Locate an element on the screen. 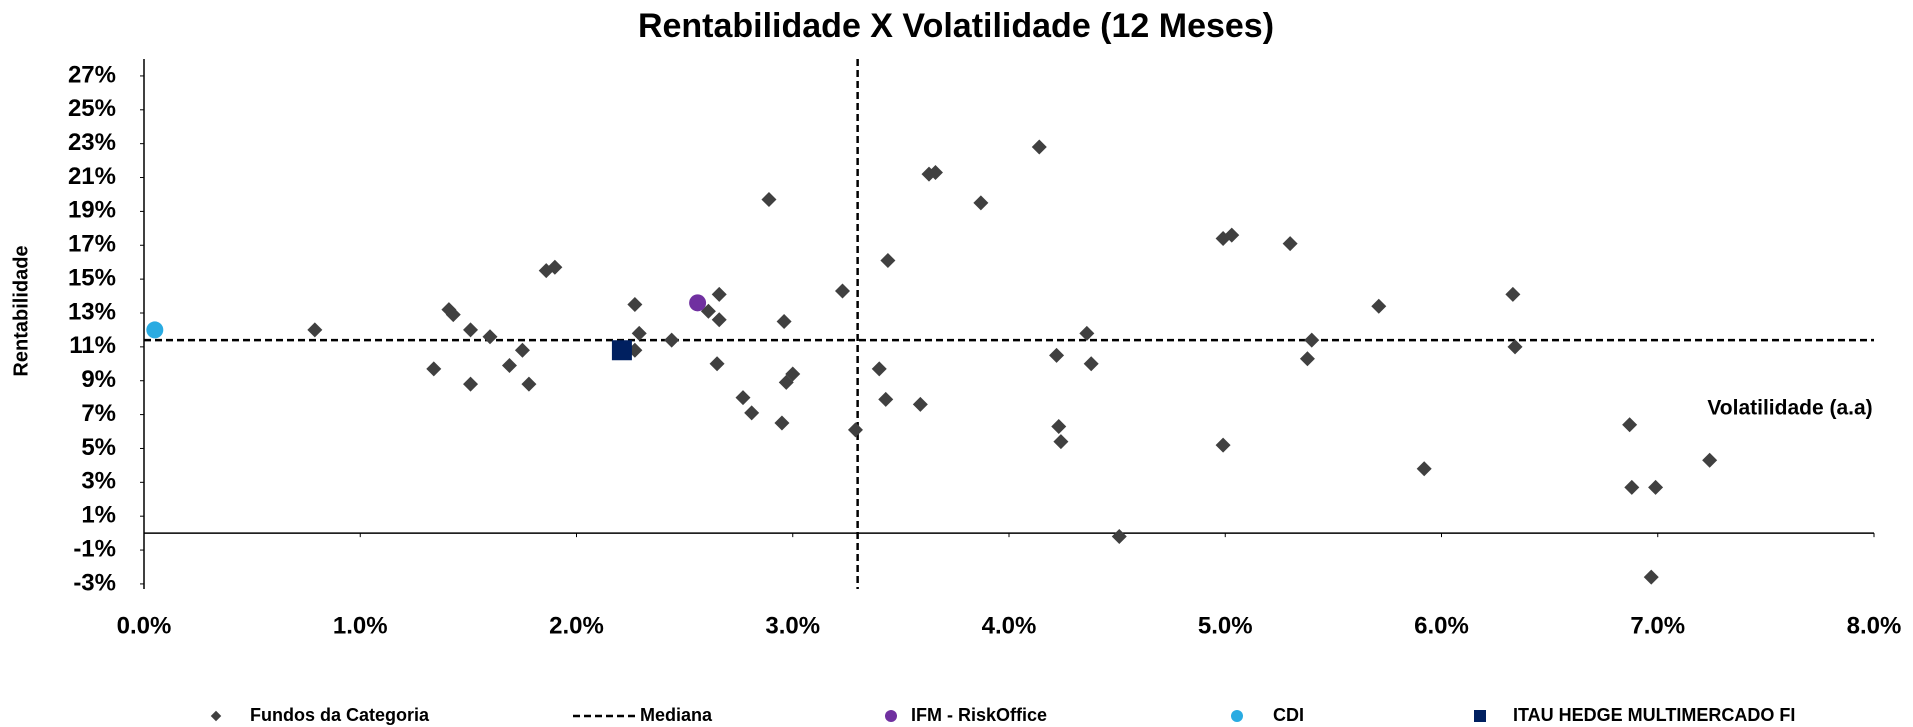 The image size is (1913, 727). y-tick-label: 1% is located at coordinates (98, 515).